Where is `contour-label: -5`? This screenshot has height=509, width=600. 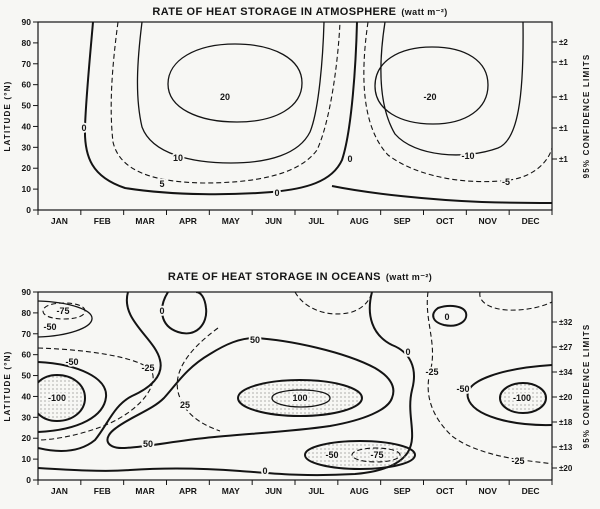
contour-label: -5 is located at coordinates (506, 182).